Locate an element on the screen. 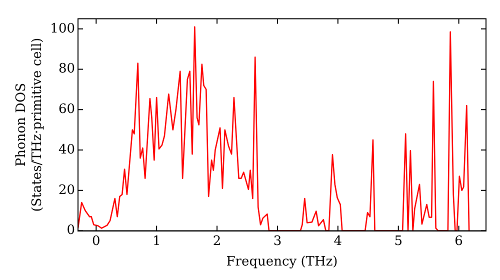 The image size is (500, 280). y-tick-label: 80 is located at coordinates (67, 69).